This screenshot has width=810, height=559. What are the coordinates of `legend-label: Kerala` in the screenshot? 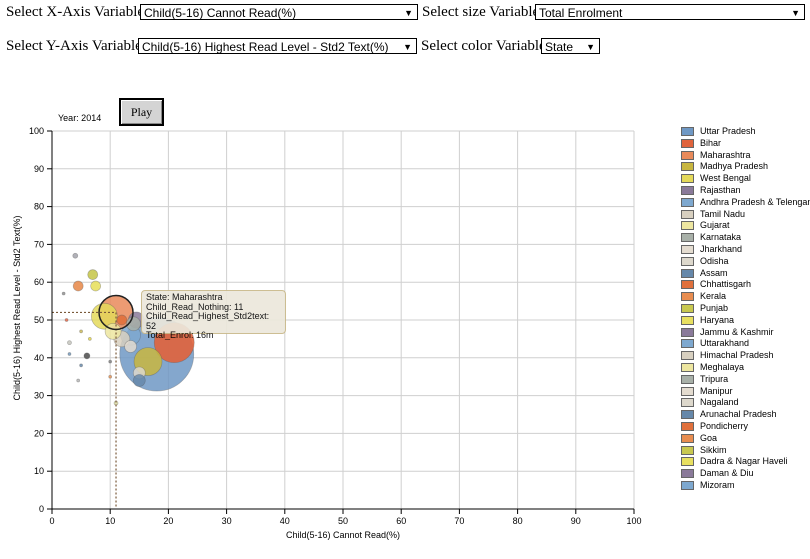 It's located at (713, 296).